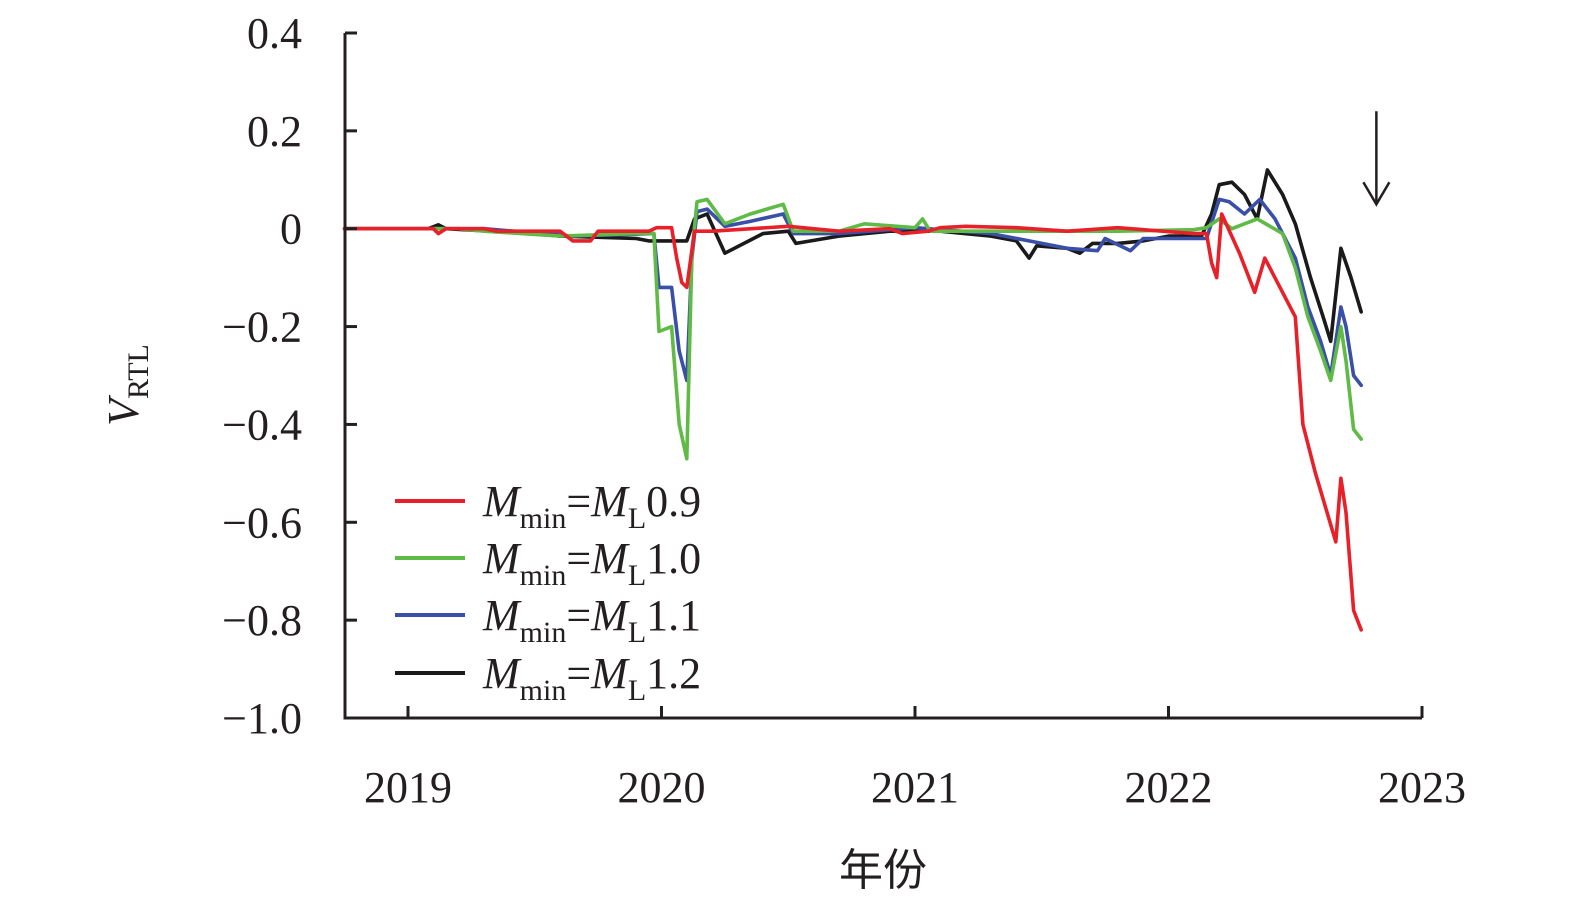 This screenshot has height=911, width=1575. Describe the element at coordinates (662, 787) in the screenshot. I see `x-tick-label: 2020` at that location.